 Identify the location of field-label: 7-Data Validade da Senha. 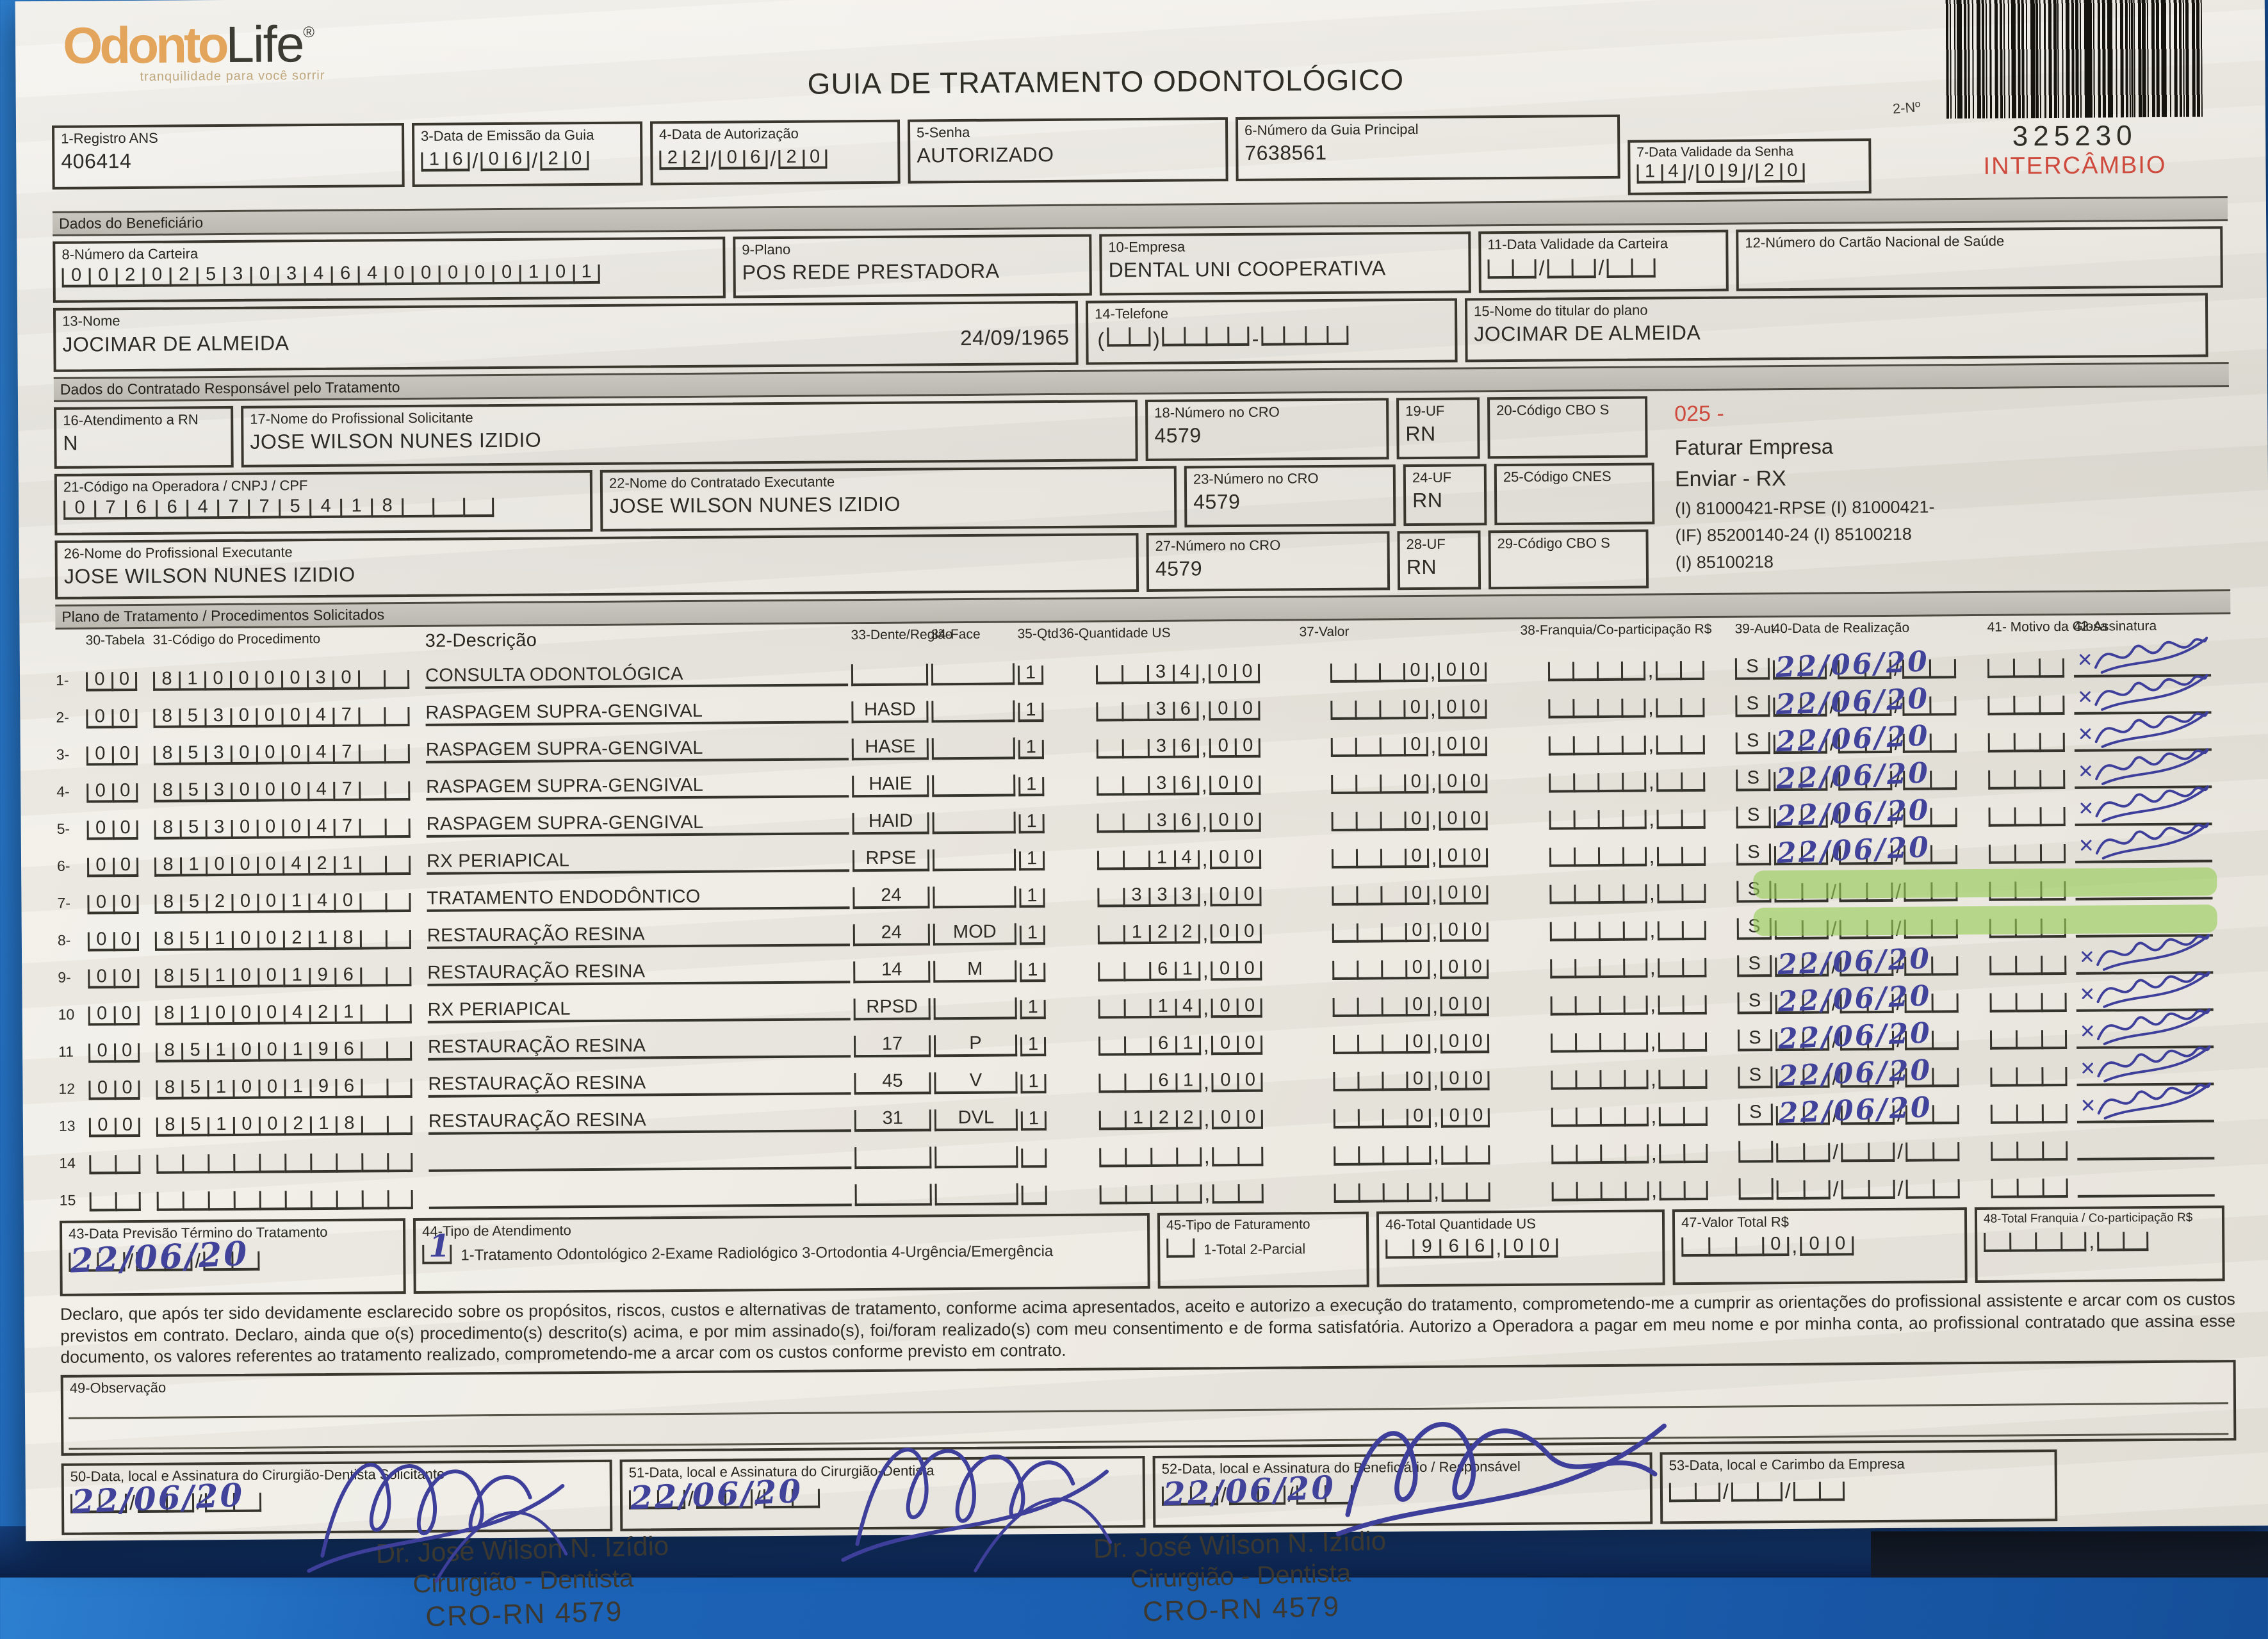
(1715, 151).